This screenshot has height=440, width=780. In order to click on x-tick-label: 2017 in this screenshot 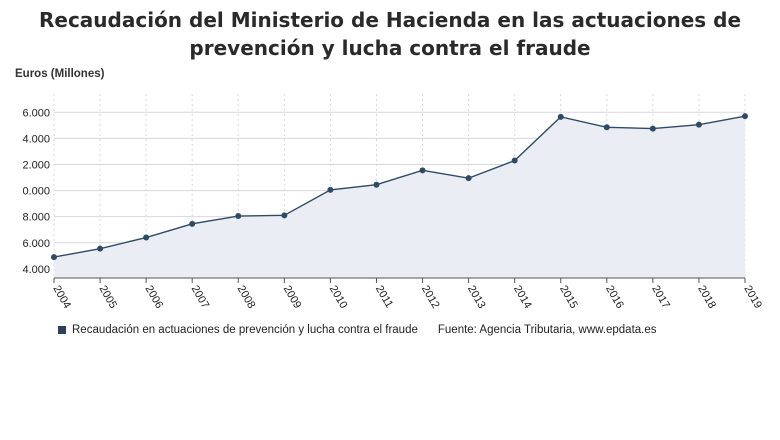, I will do `click(660, 297)`.